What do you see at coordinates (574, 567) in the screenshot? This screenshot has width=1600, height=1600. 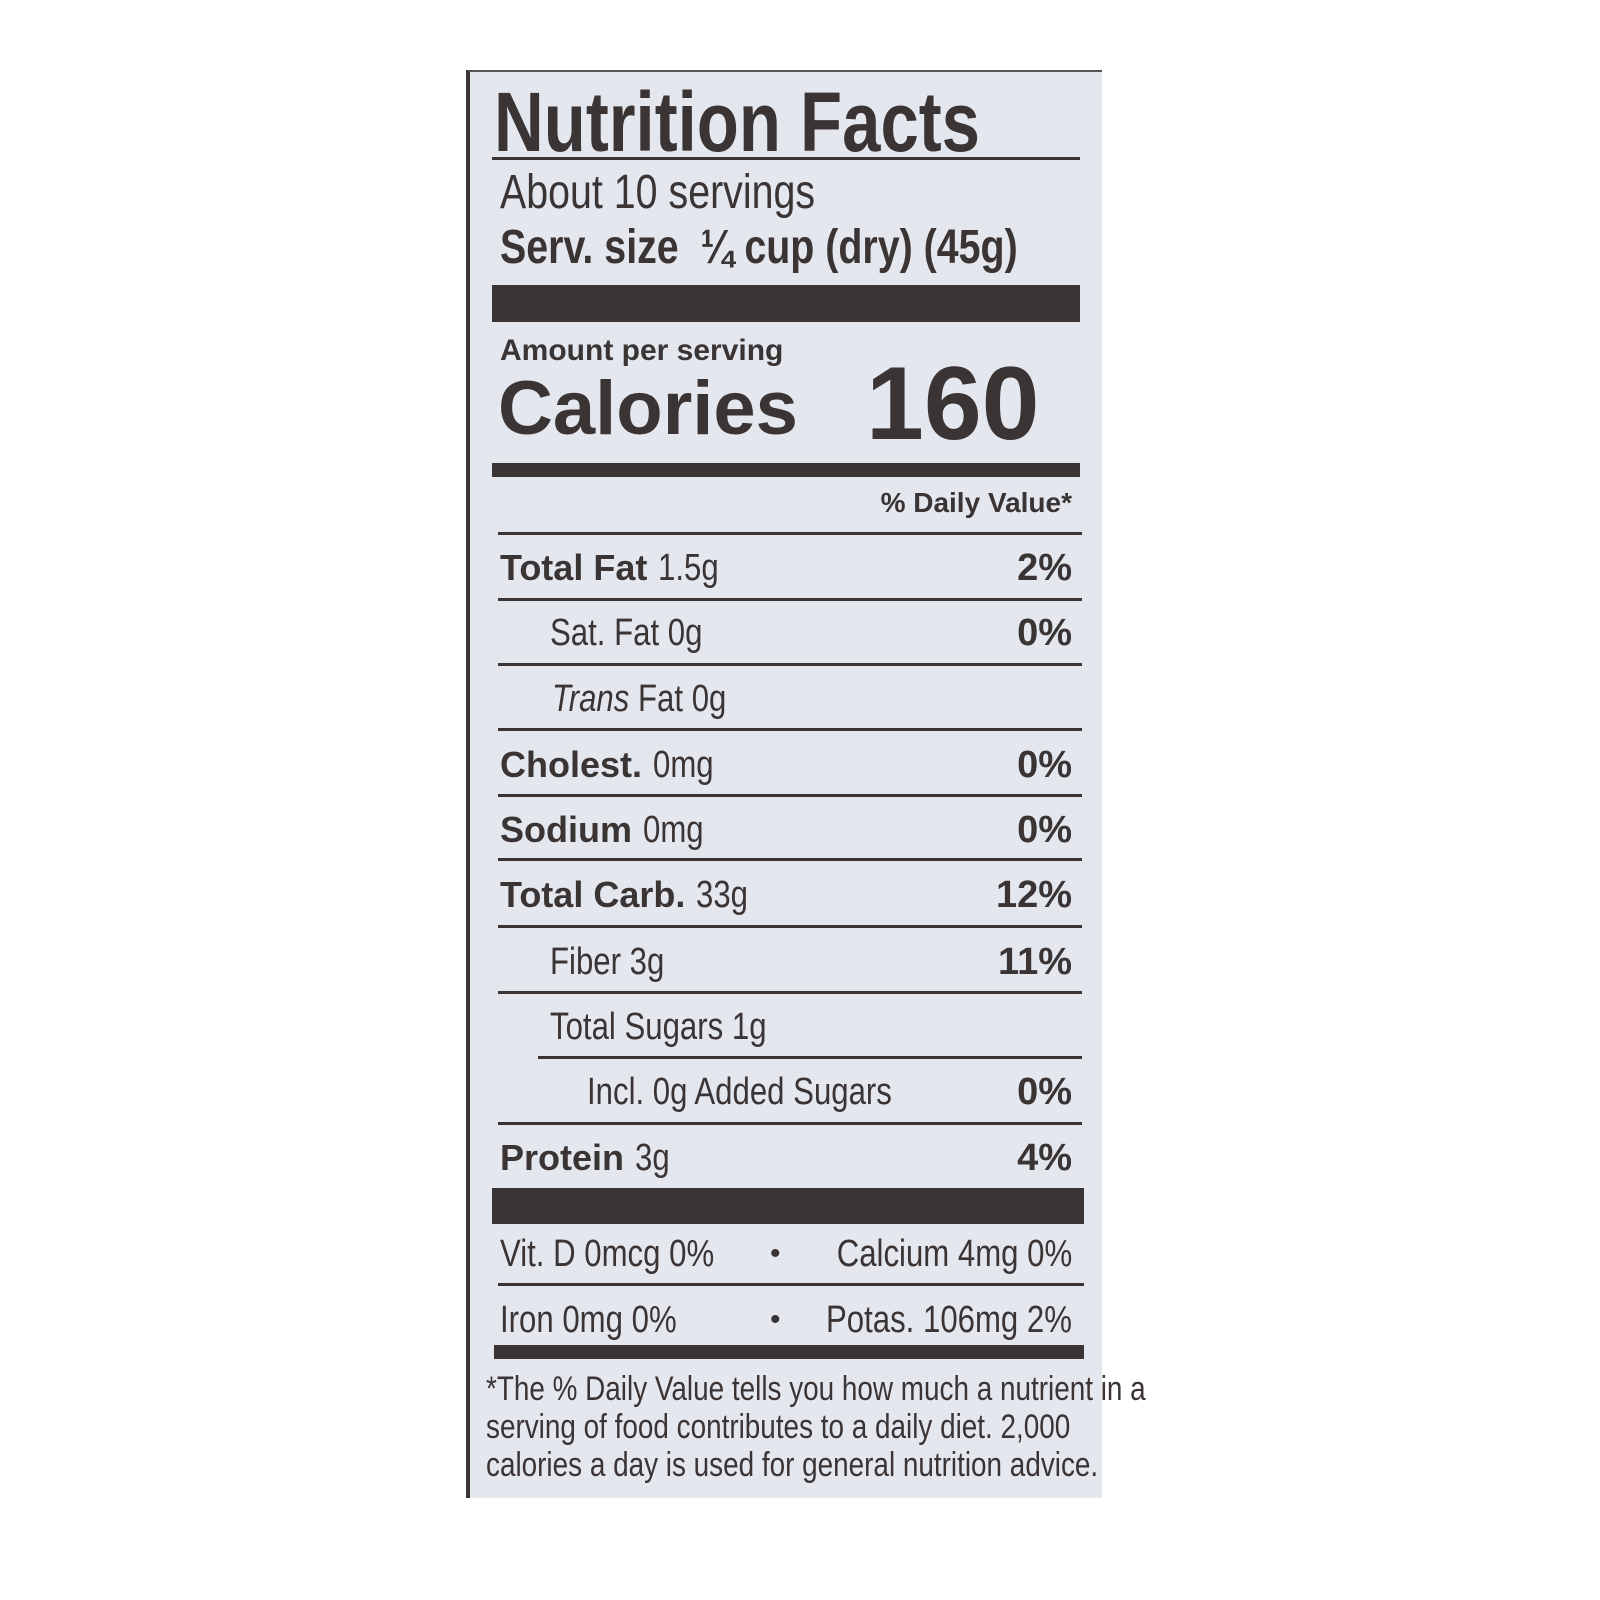 I see `nutrient-name: Total Fat` at bounding box center [574, 567].